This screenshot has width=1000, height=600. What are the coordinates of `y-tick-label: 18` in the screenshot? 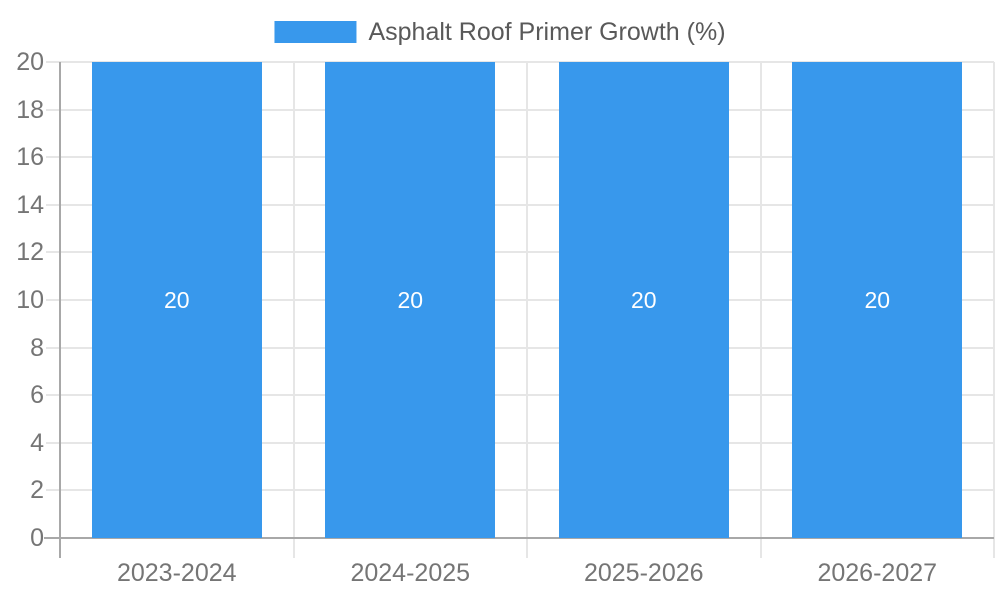 It's located at (30, 109).